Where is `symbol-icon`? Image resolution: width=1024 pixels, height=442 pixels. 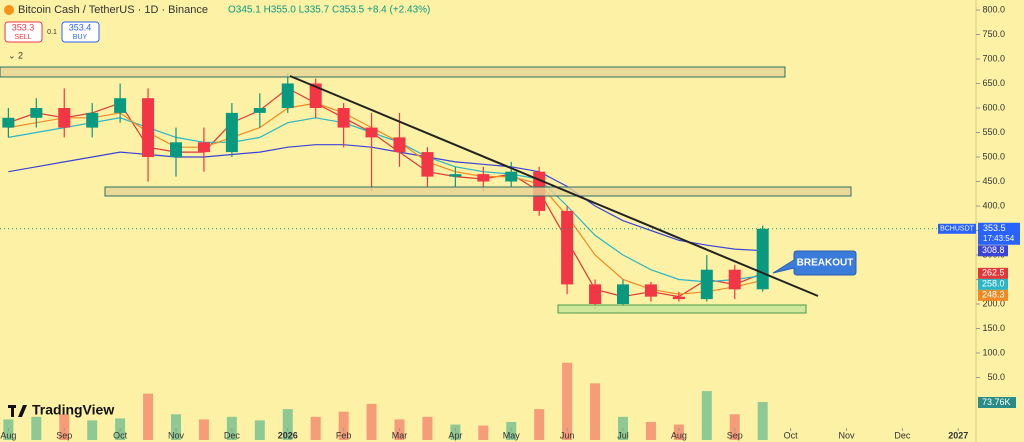 symbol-icon is located at coordinates (9, 10).